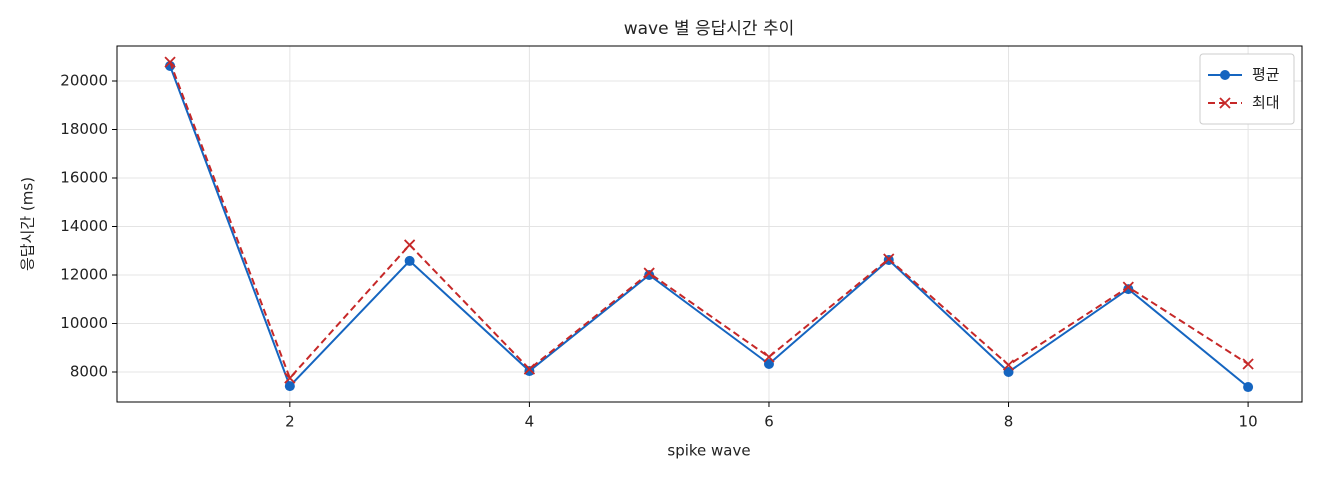 Image resolution: width=1320 pixels, height=480 pixels. I want to click on legend-frame, so click(1247, 89).